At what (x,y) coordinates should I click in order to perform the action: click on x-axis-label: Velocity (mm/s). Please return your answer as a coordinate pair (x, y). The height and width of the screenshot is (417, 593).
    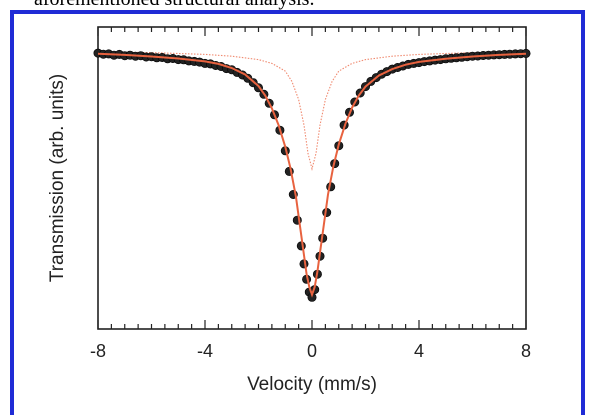
    Looking at the image, I should click on (312, 384).